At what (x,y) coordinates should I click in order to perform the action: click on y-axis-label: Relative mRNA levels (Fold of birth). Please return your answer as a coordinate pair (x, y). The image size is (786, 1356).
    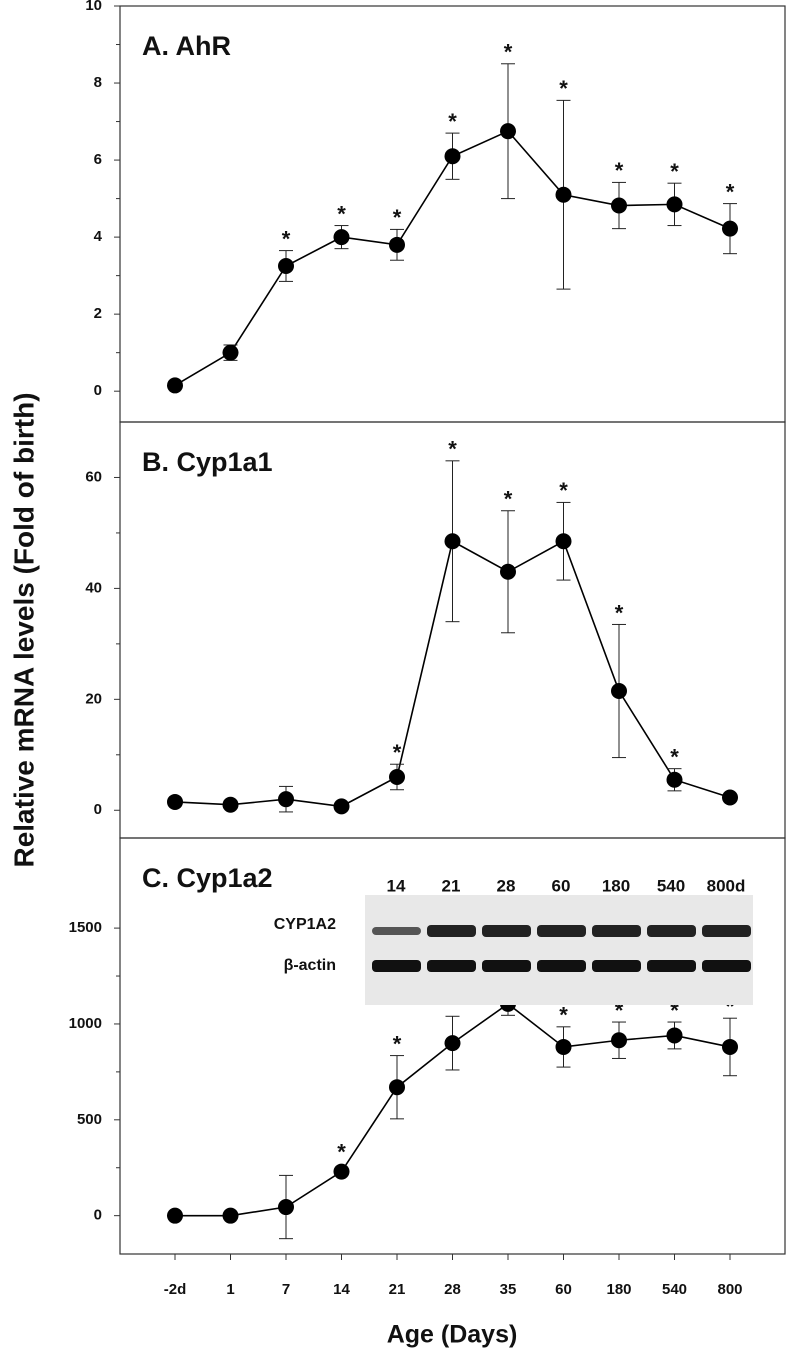
    Looking at the image, I should click on (23, 629).